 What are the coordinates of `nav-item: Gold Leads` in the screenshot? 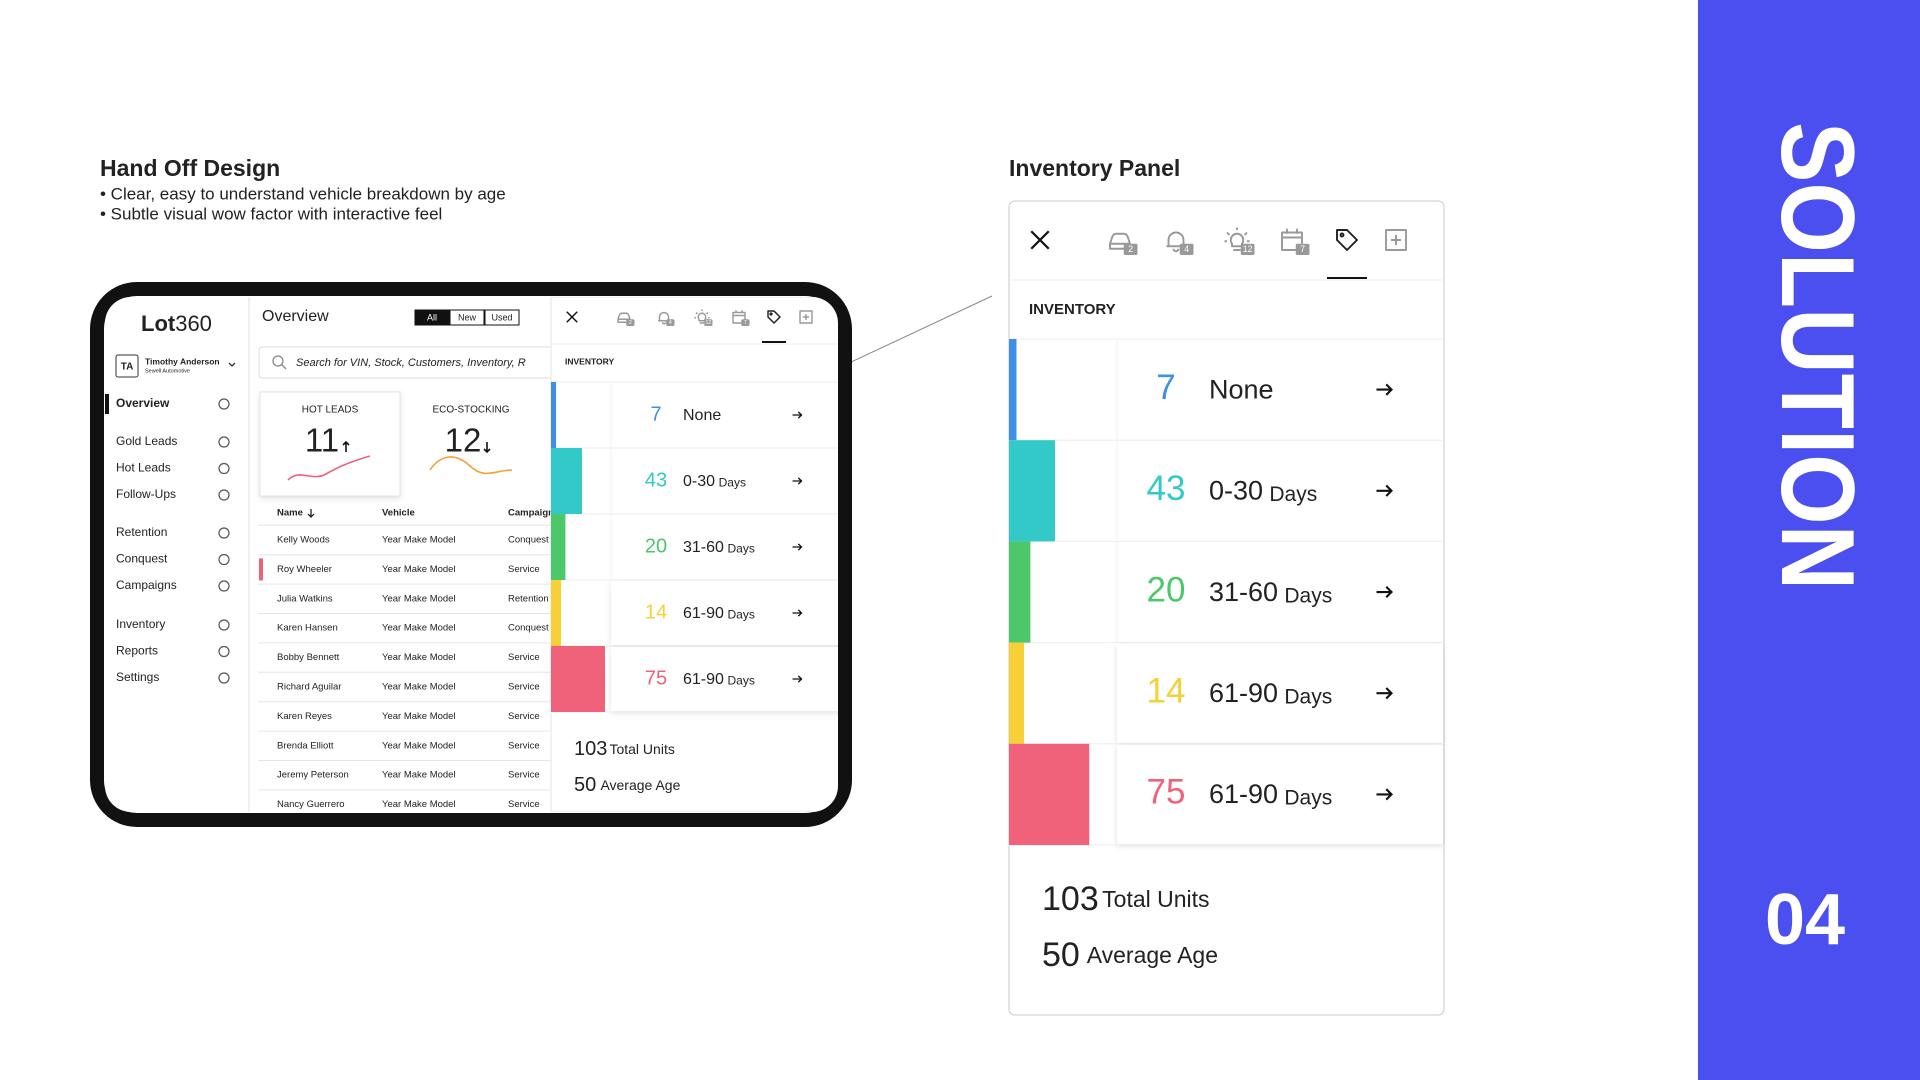 It's located at (146, 441).